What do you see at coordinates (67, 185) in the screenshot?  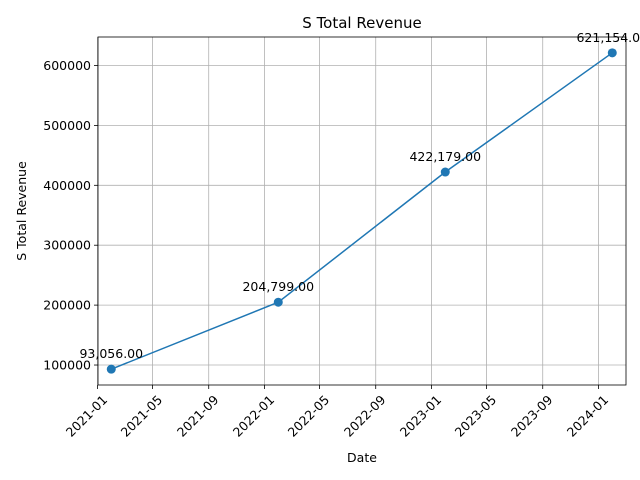 I see `y-tick-label: 400000` at bounding box center [67, 185].